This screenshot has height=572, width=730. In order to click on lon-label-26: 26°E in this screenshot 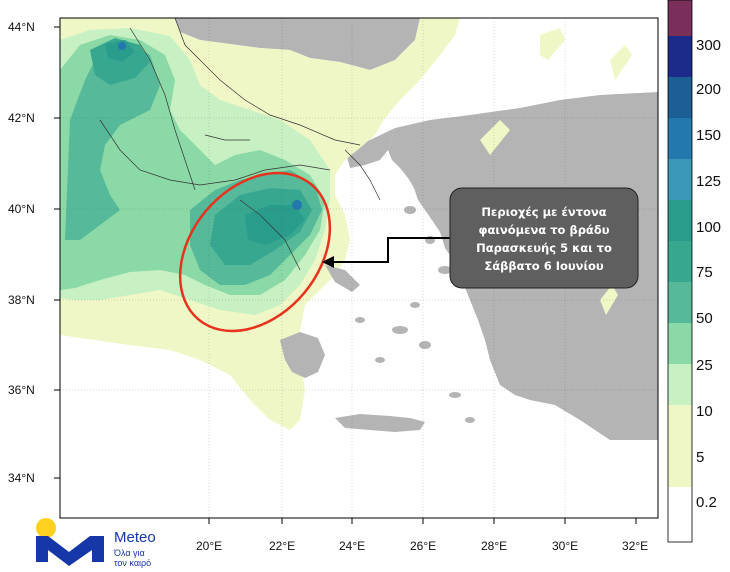, I will do `click(423, 546)`.